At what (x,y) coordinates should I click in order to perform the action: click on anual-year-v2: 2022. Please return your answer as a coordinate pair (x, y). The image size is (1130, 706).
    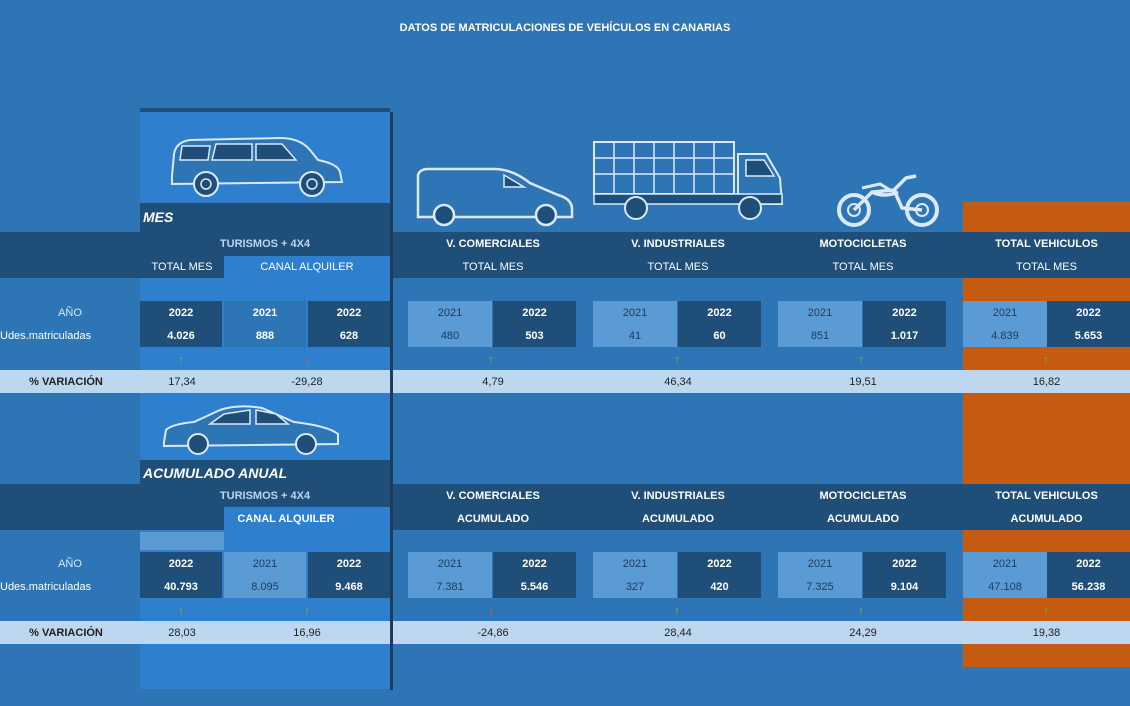
    Looking at the image, I should click on (1088, 563).